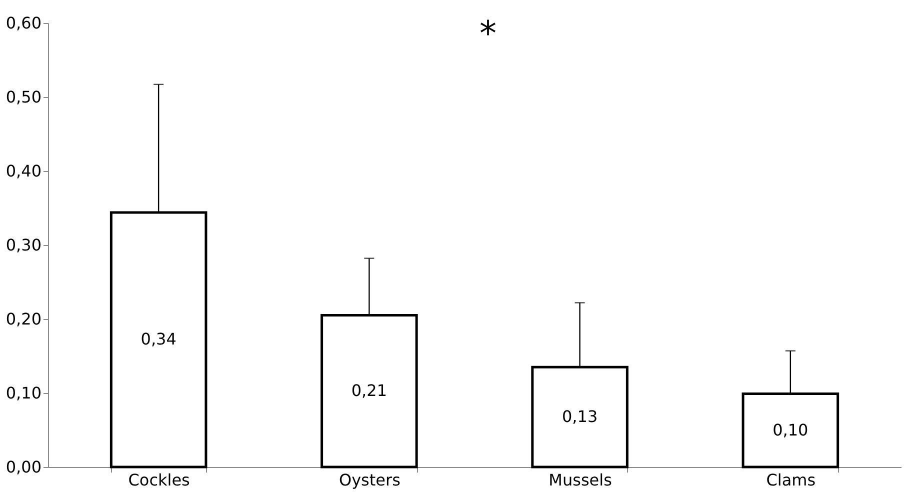  I want to click on x-tick-label: Oysters, so click(369, 480).